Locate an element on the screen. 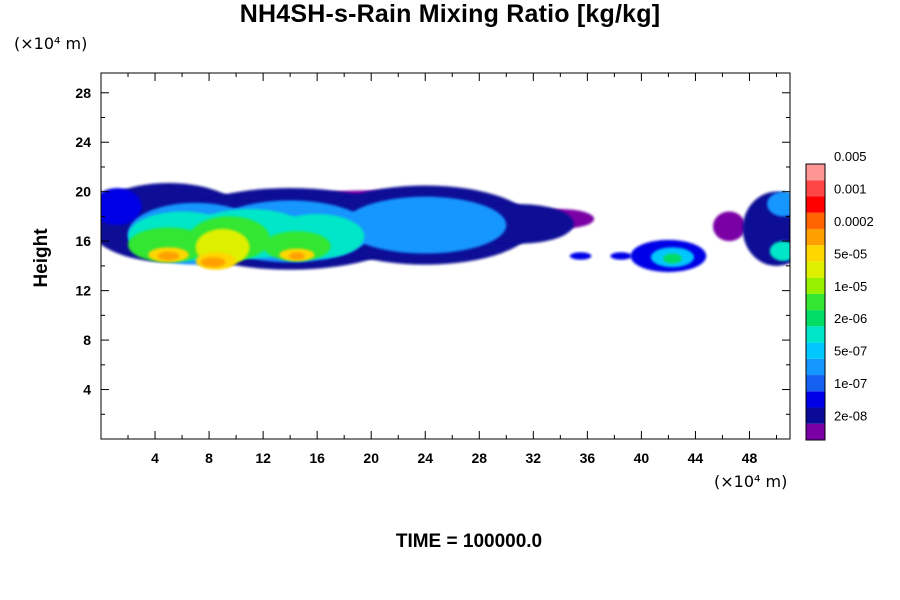 The height and width of the screenshot is (600, 900). y-tick-label: 20 is located at coordinates (83, 192).